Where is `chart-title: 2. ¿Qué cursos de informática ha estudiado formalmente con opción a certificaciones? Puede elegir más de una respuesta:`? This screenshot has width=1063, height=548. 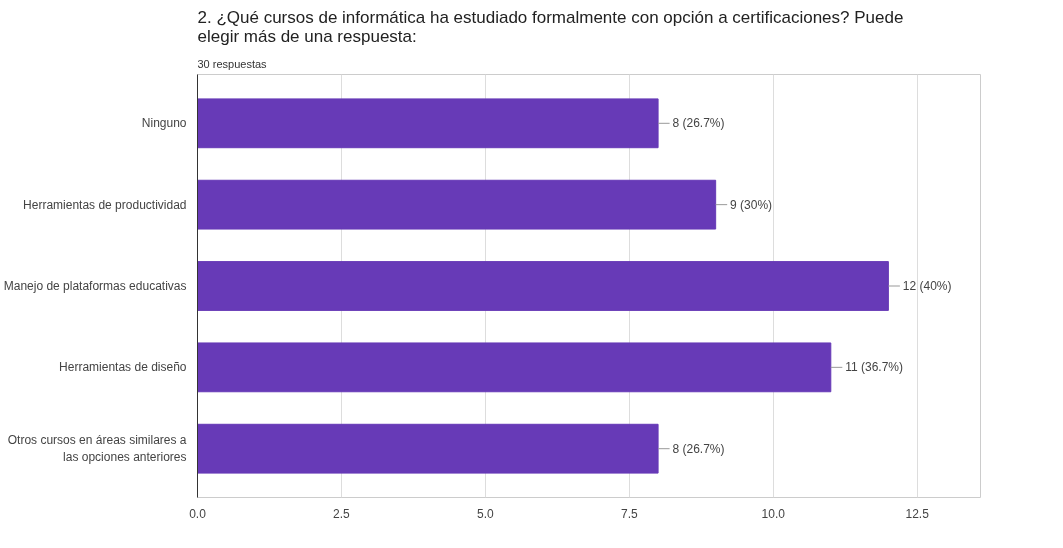
chart-title: 2. ¿Qué cursos de informática ha estudiado formalmente con opción a certificaciones? Puede elegir más de una respuesta: is located at coordinates (550, 26).